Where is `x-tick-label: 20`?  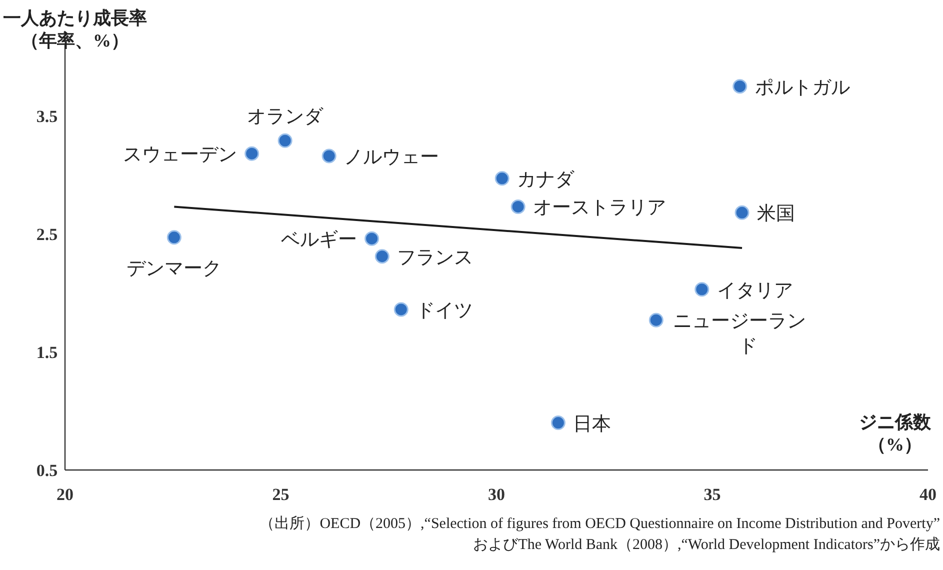 x-tick-label: 20 is located at coordinates (65, 494).